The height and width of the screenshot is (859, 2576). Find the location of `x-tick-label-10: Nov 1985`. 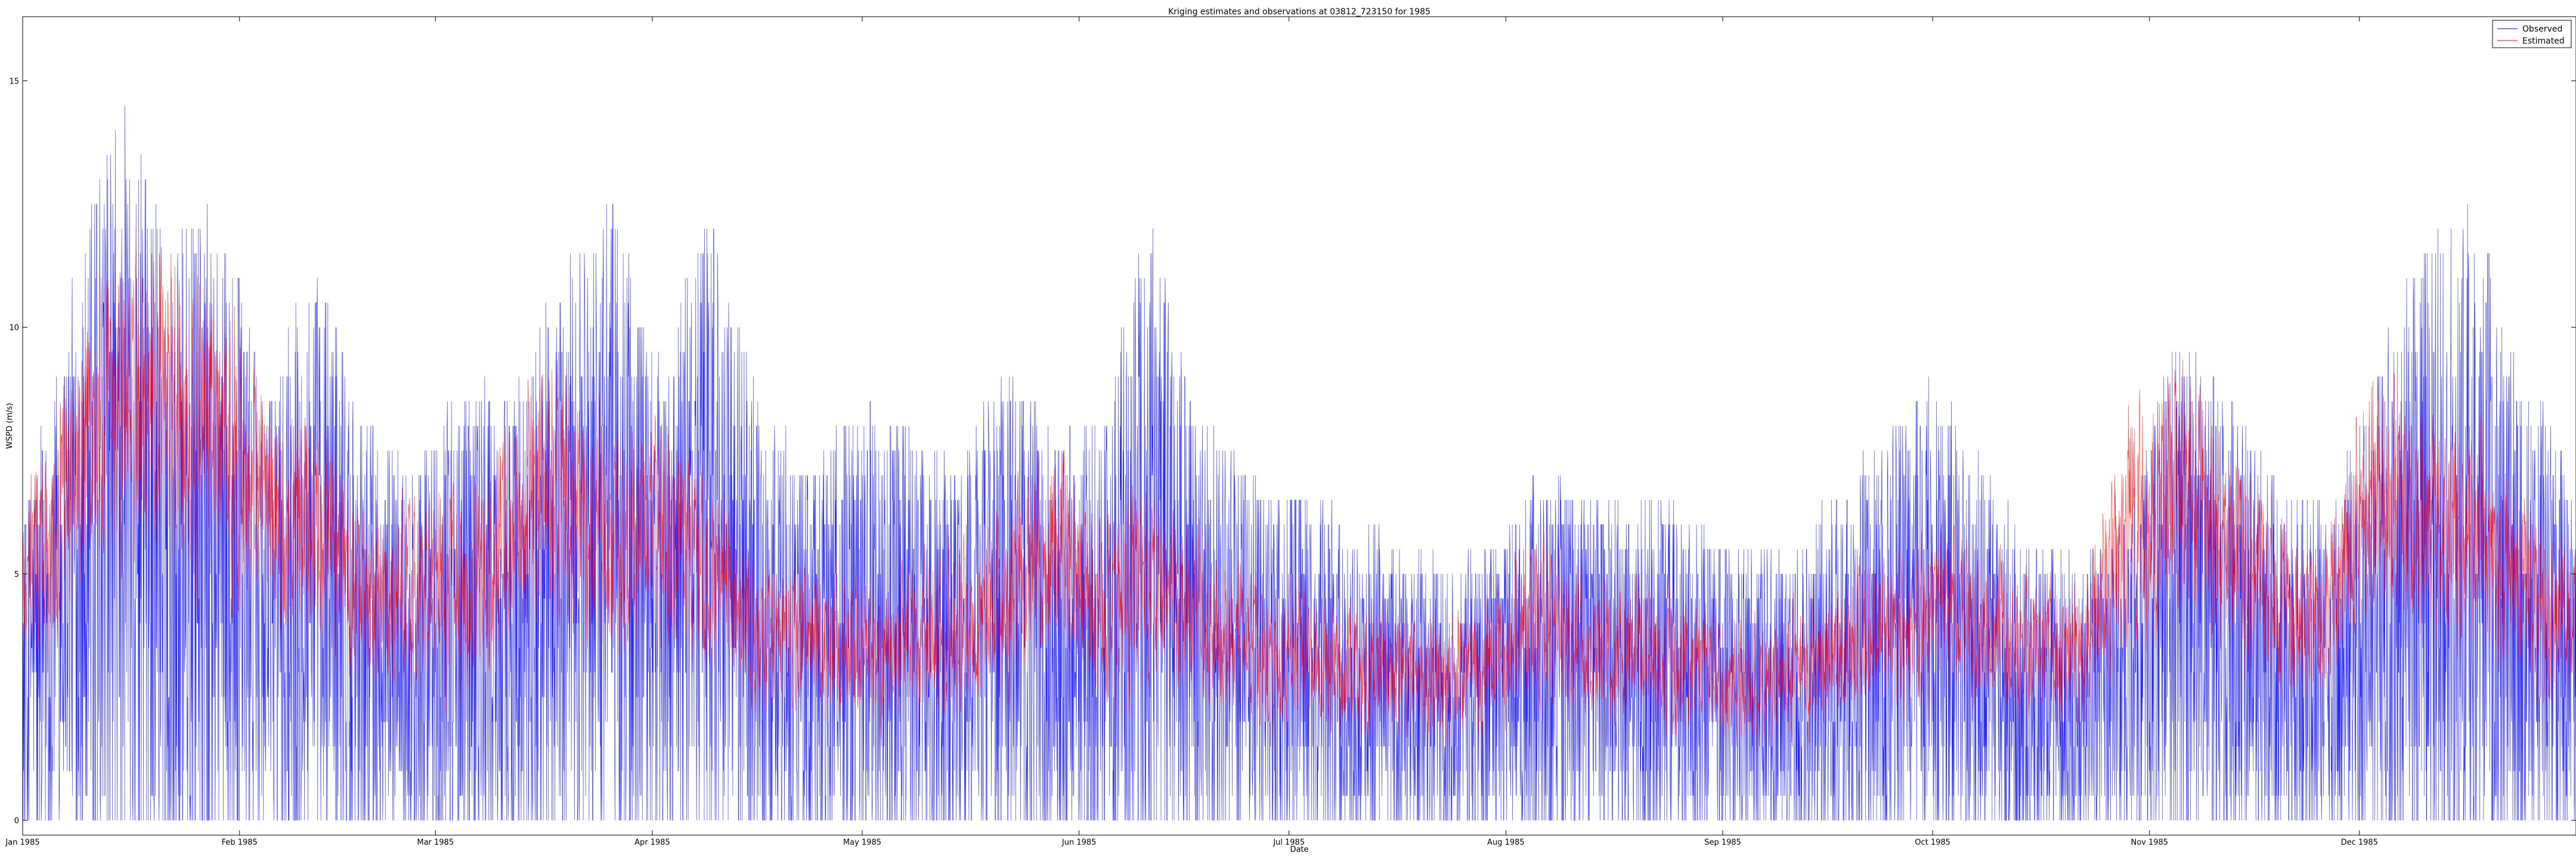

x-tick-label-10: Nov 1985 is located at coordinates (2150, 842).